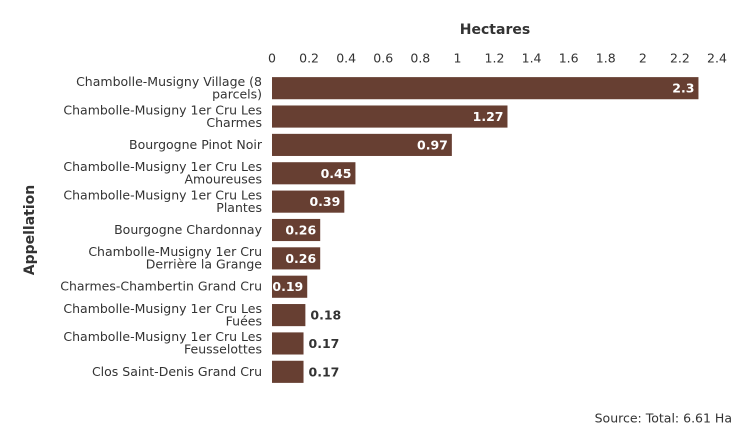  Describe the element at coordinates (309, 58) in the screenshot. I see `x-tick-label: 0.2` at that location.